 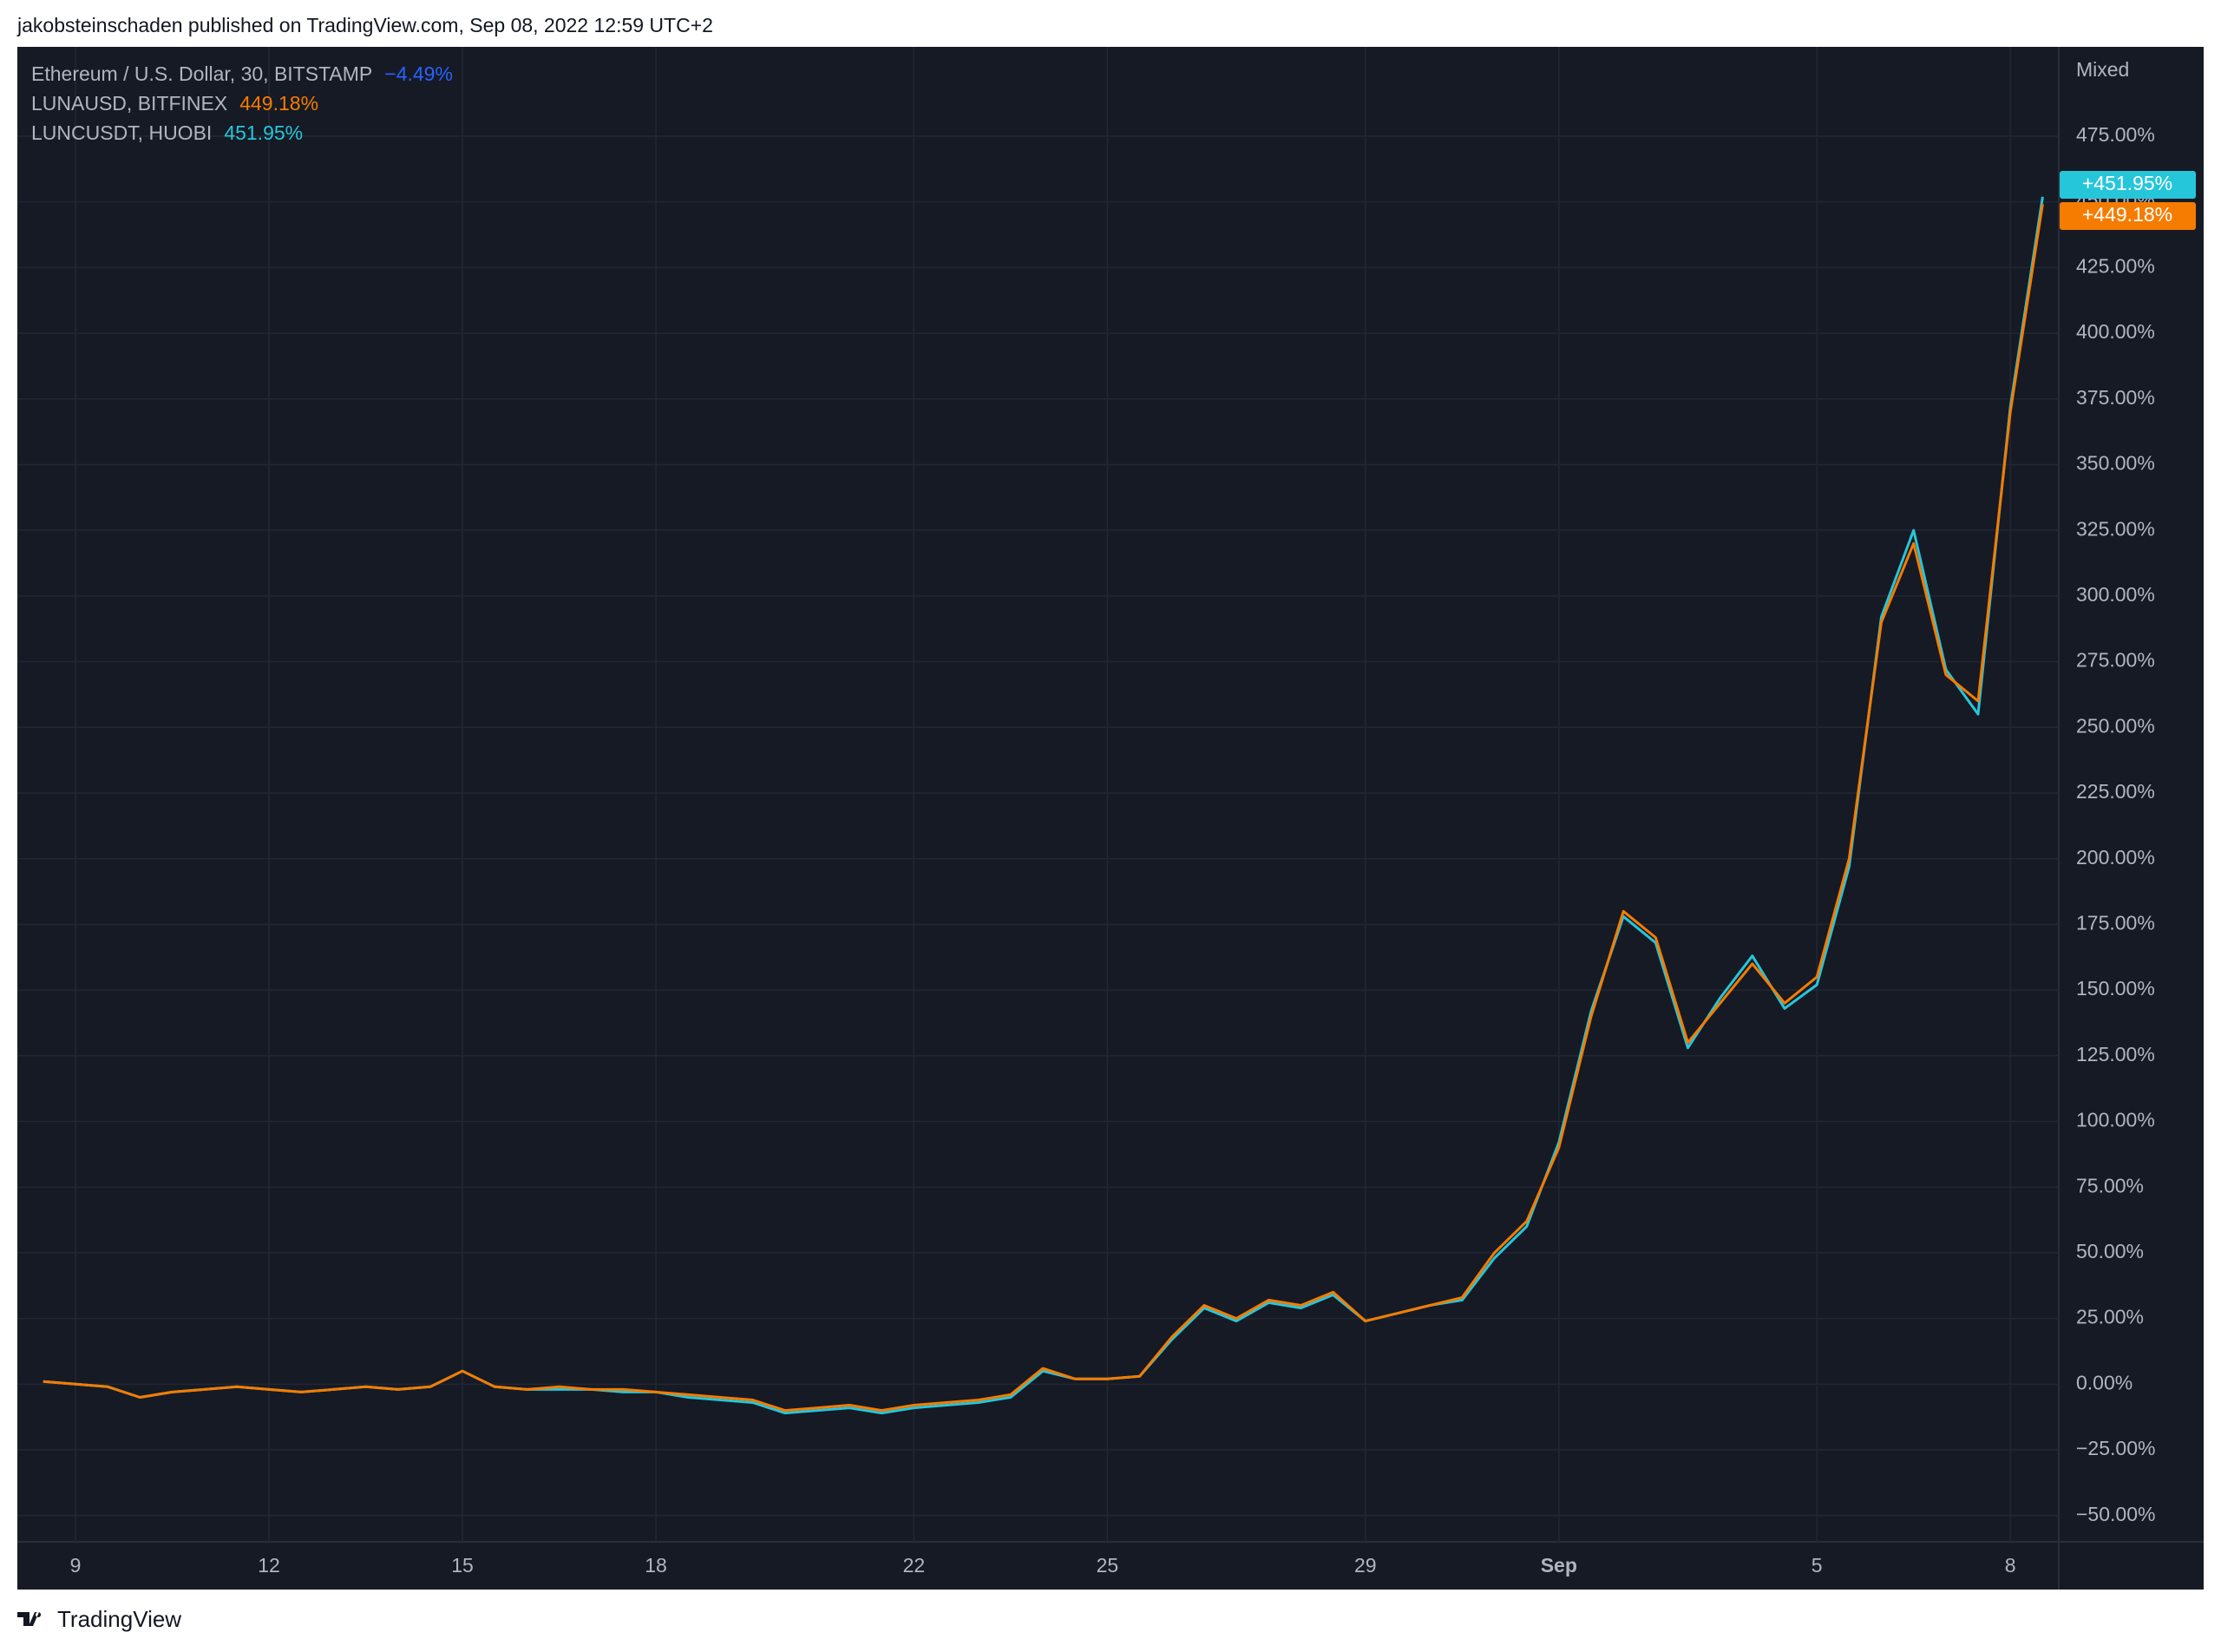 I want to click on legend-name: Ethereum / U.S. Dollar, 30, BITSTAMP, so click(x=201, y=74).